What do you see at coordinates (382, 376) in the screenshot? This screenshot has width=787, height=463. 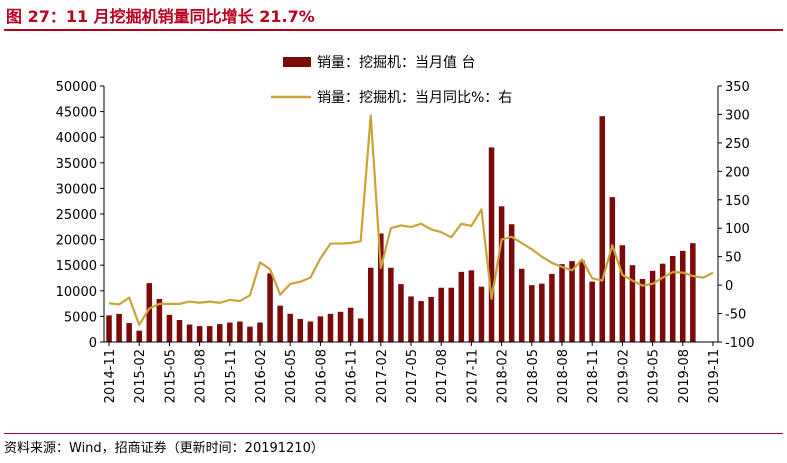 I see `x-tick-label: 2017-02` at bounding box center [382, 376].